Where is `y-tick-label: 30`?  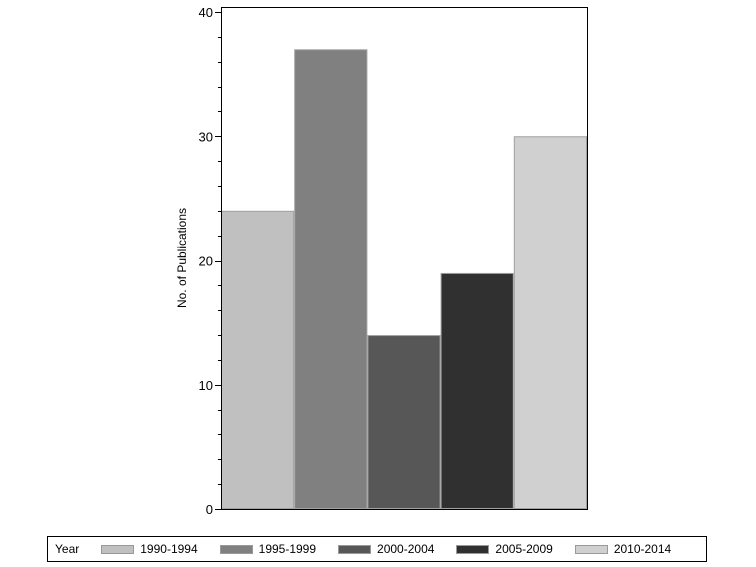
y-tick-label: 30 is located at coordinates (206, 136).